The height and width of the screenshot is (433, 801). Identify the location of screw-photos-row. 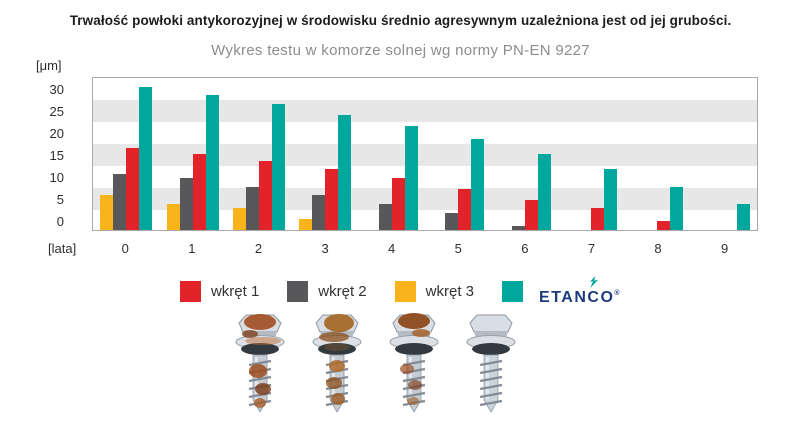
(375, 366).